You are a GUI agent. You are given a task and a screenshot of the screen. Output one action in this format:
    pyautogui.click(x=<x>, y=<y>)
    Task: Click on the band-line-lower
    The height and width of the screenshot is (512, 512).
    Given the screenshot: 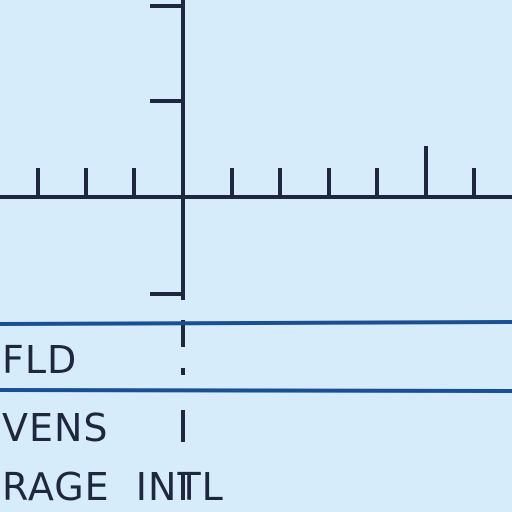 What is the action you would take?
    pyautogui.click(x=256, y=390)
    